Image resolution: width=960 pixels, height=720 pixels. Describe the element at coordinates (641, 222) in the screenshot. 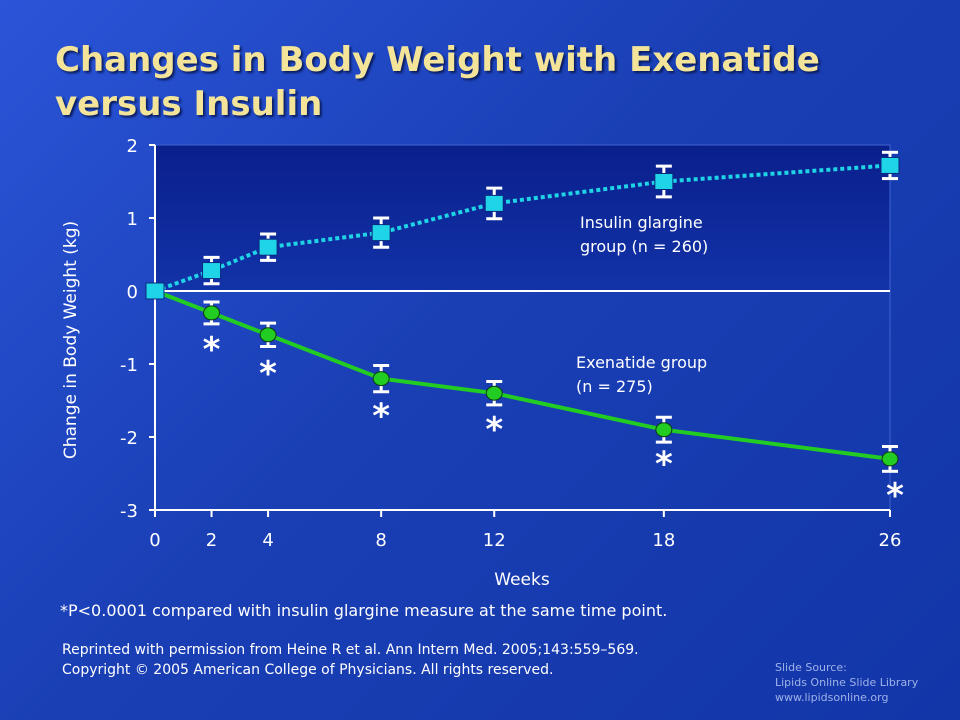

I see `insulin-label-line: Insulin glargine` at that location.